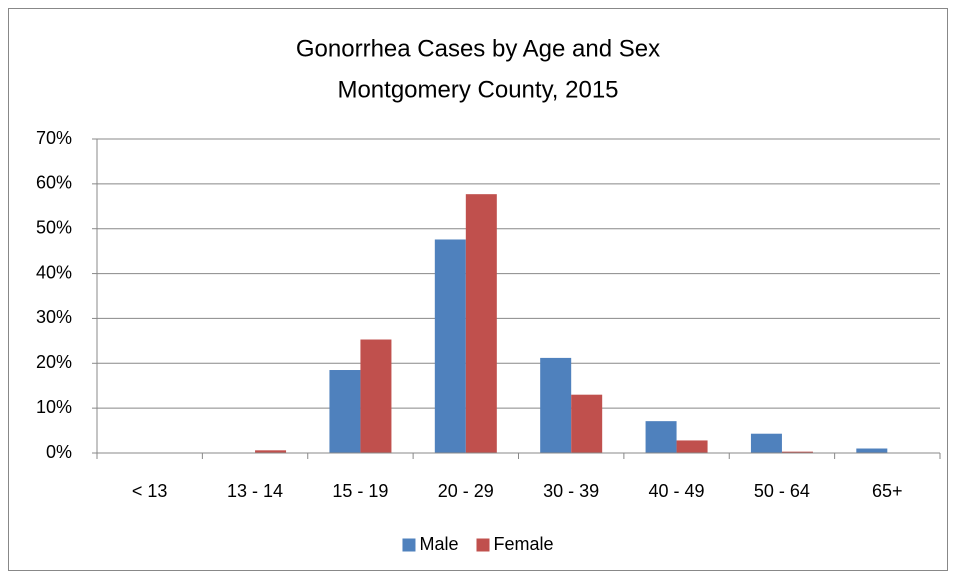  What do you see at coordinates (360, 491) in the screenshot?
I see `x-tick-label: 15 - 19` at bounding box center [360, 491].